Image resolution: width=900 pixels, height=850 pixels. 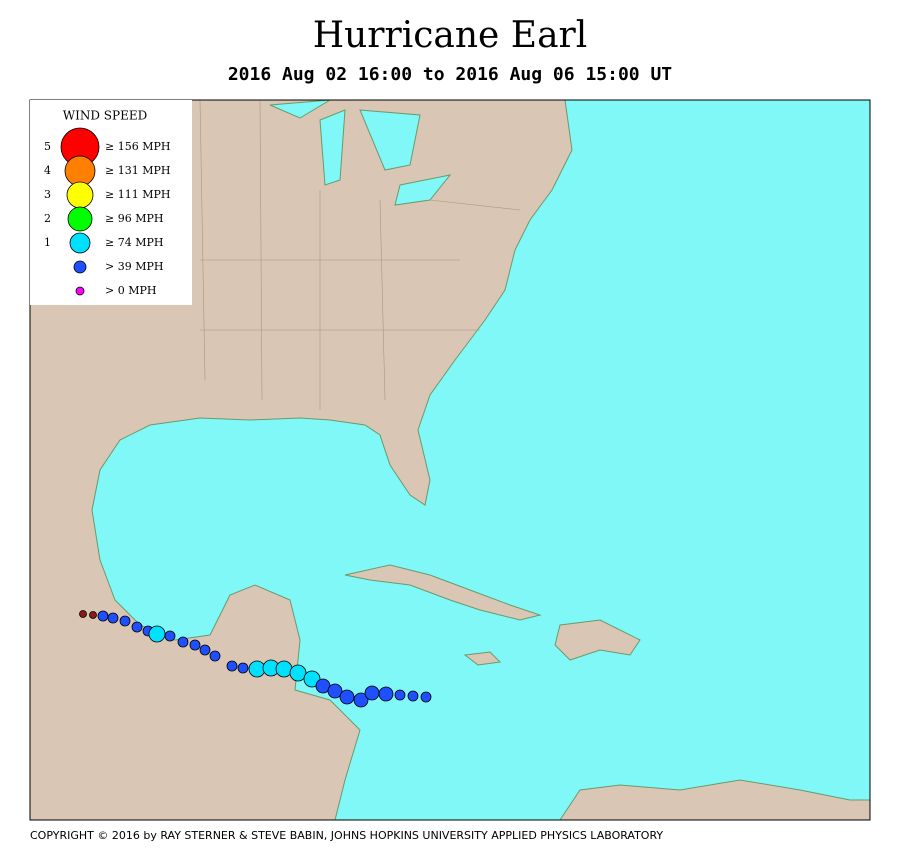 What do you see at coordinates (47, 170) in the screenshot?
I see `legend-category: 4` at bounding box center [47, 170].